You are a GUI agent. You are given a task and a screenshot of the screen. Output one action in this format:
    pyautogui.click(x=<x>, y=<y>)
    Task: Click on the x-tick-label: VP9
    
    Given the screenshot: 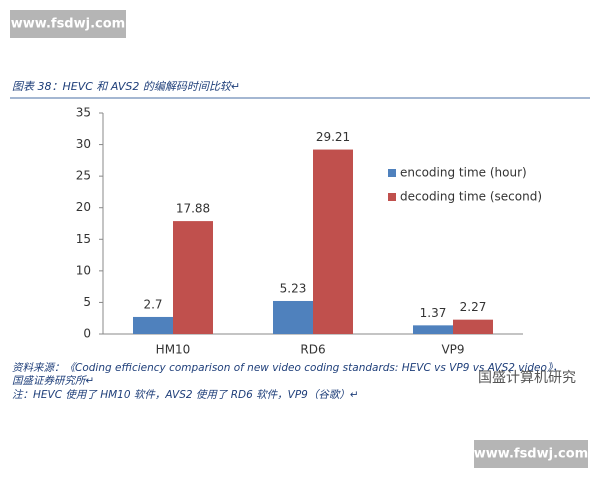 What is the action you would take?
    pyautogui.click(x=452, y=350)
    